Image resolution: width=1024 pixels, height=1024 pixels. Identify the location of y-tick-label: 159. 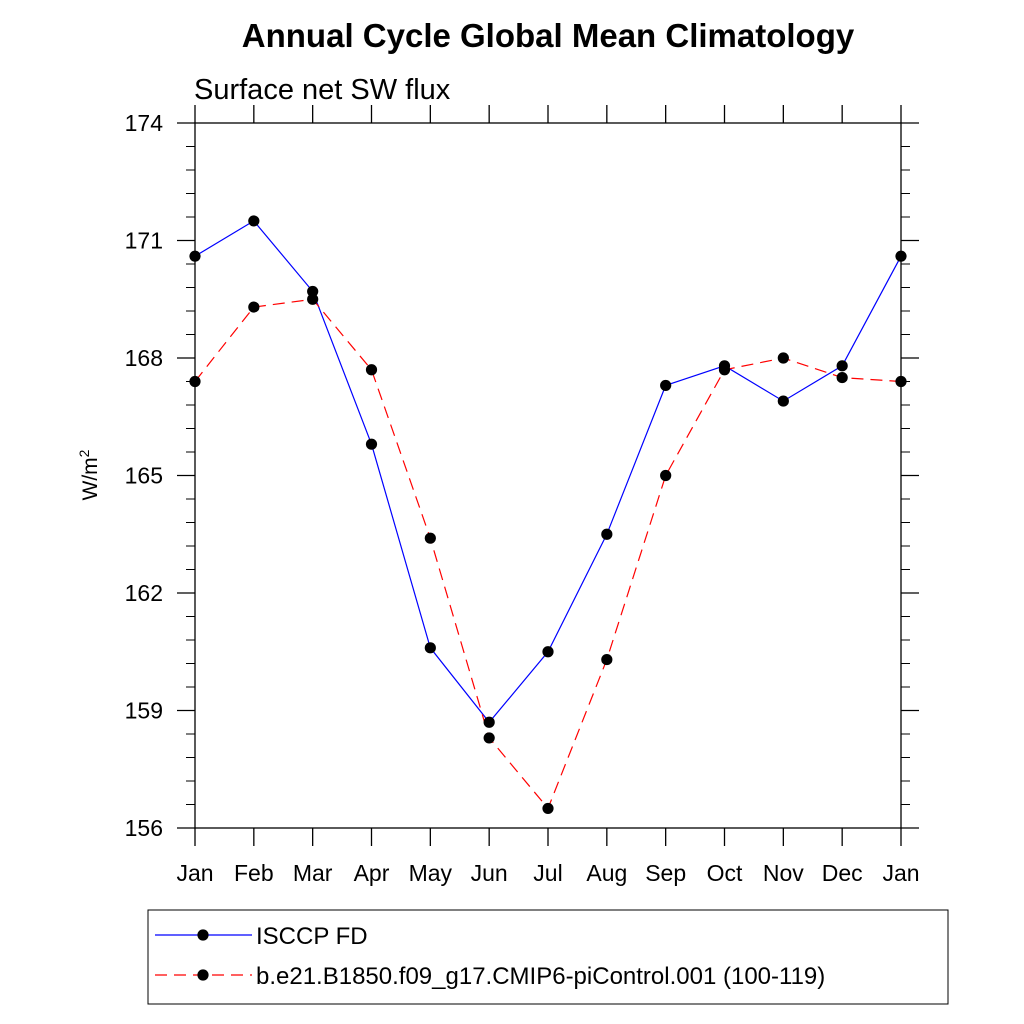
(144, 711).